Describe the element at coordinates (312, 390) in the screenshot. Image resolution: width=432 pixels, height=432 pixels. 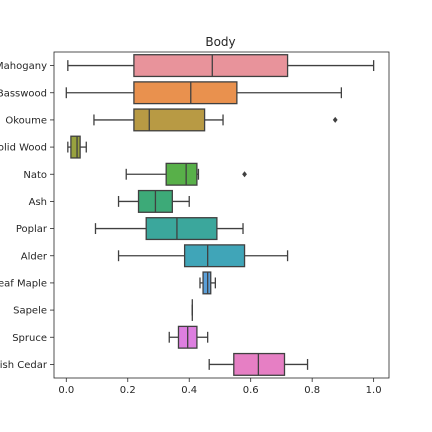
I see `x-tick-label: 0.8` at that location.